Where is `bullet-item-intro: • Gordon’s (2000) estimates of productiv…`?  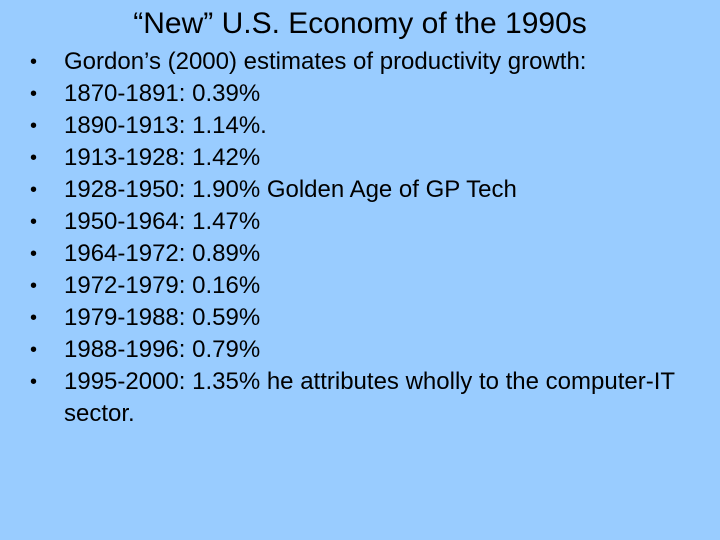
bullet-item-intro: • Gordon’s (2000) estimates of productiv… is located at coordinates (370, 62).